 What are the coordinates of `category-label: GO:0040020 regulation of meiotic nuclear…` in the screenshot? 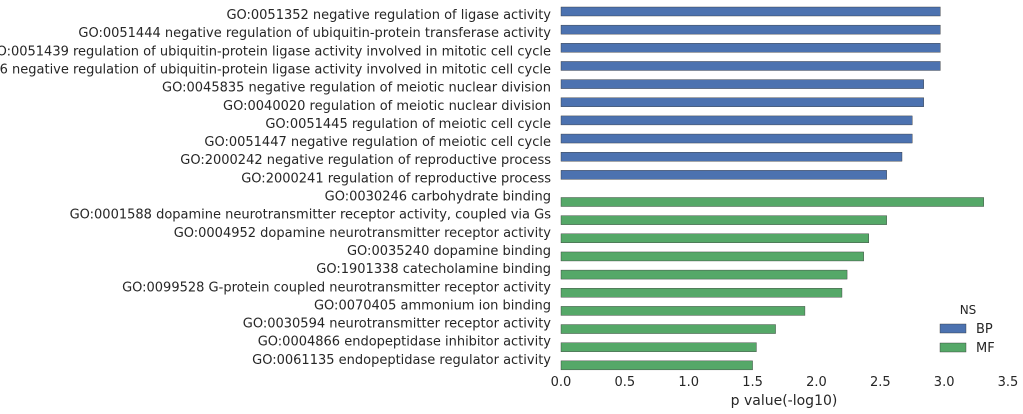 It's located at (387, 106).